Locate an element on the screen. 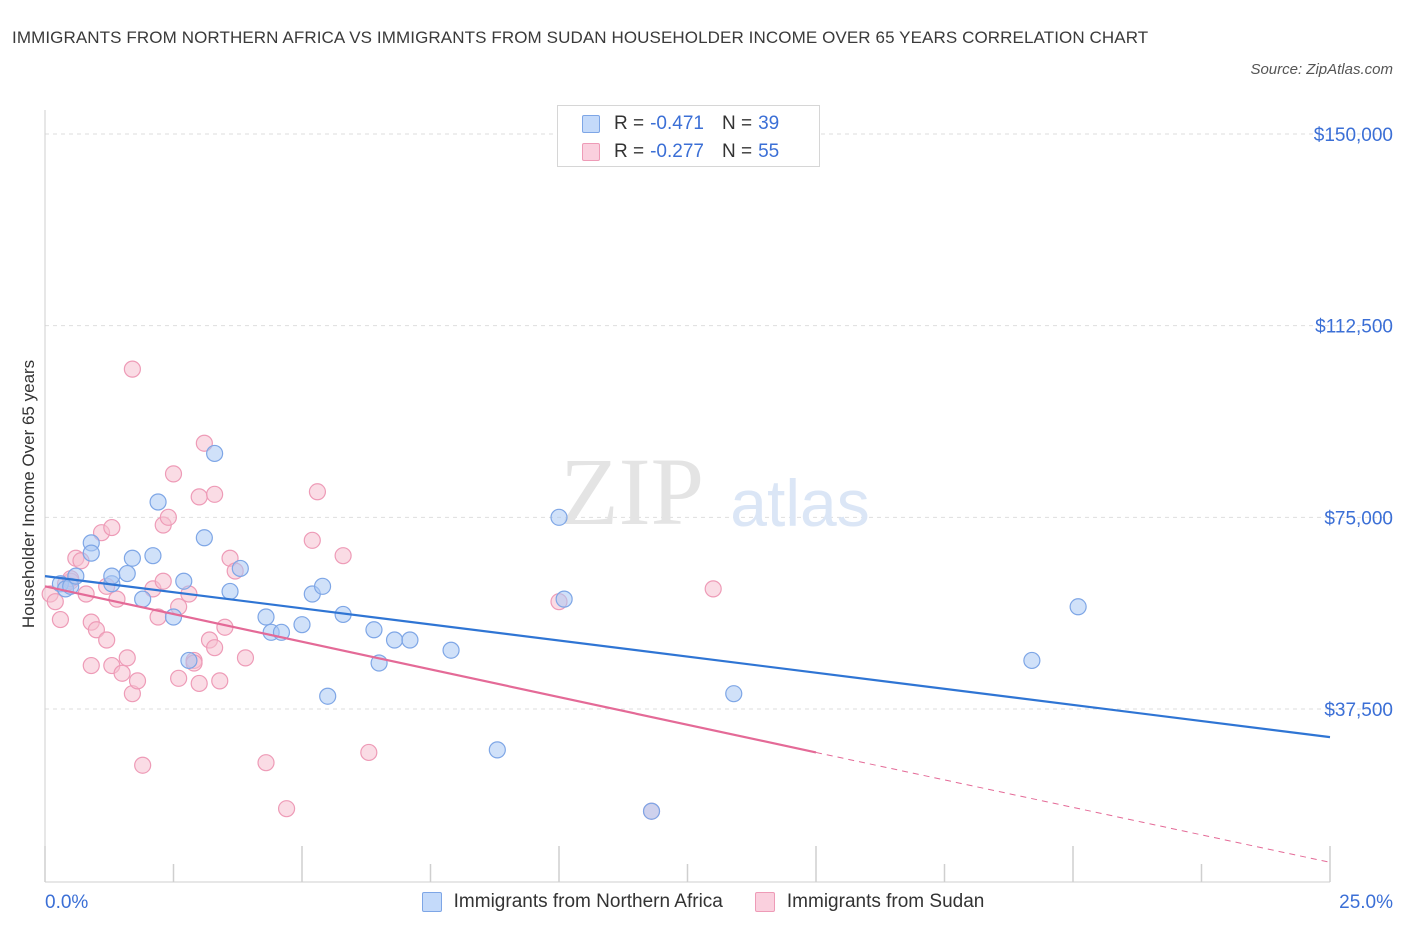  y-tick-label: $112,500 is located at coordinates (1354, 327).